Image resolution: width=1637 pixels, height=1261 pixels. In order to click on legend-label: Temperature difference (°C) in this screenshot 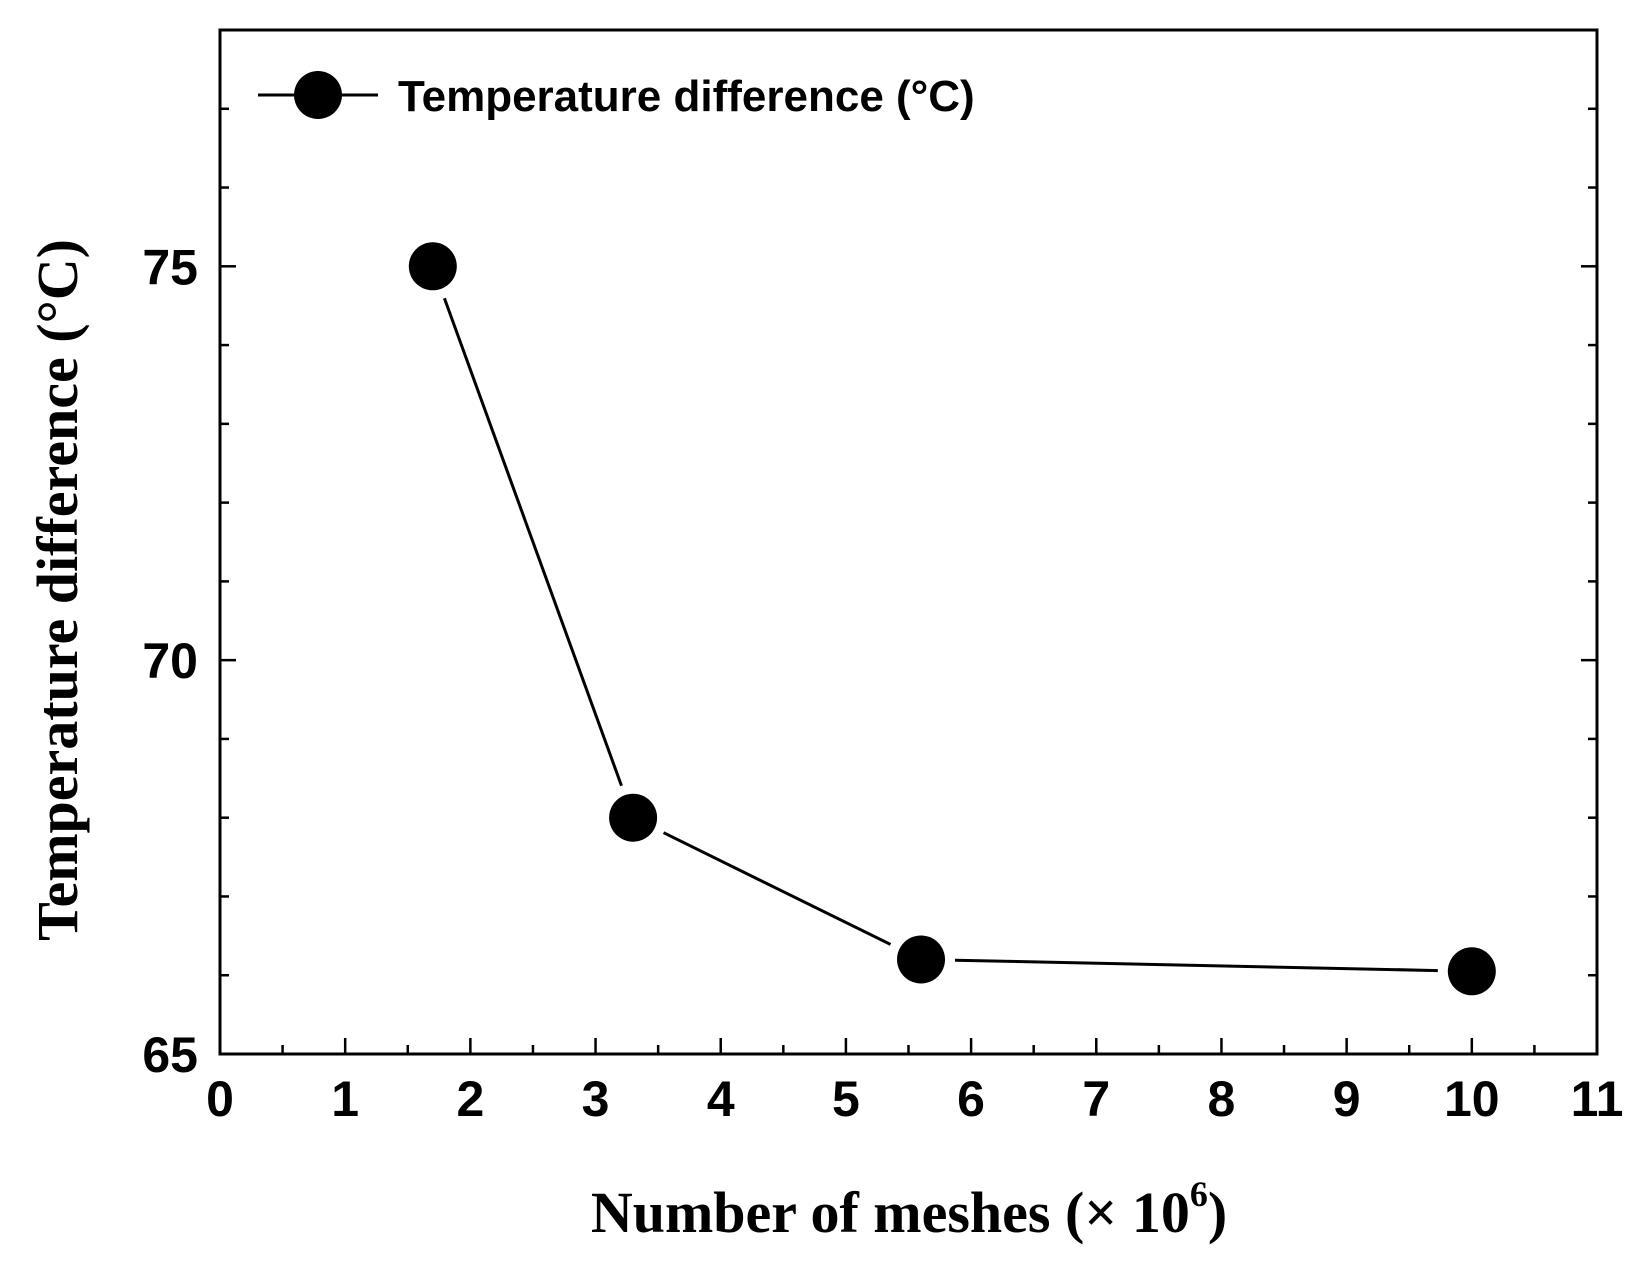, I will do `click(686, 96)`.